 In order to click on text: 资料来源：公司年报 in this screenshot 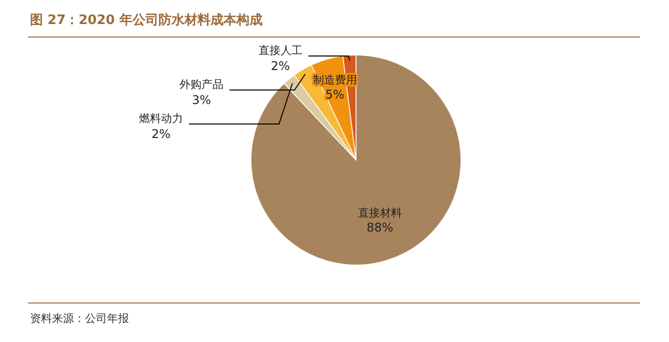, I will do `click(79, 318)`.